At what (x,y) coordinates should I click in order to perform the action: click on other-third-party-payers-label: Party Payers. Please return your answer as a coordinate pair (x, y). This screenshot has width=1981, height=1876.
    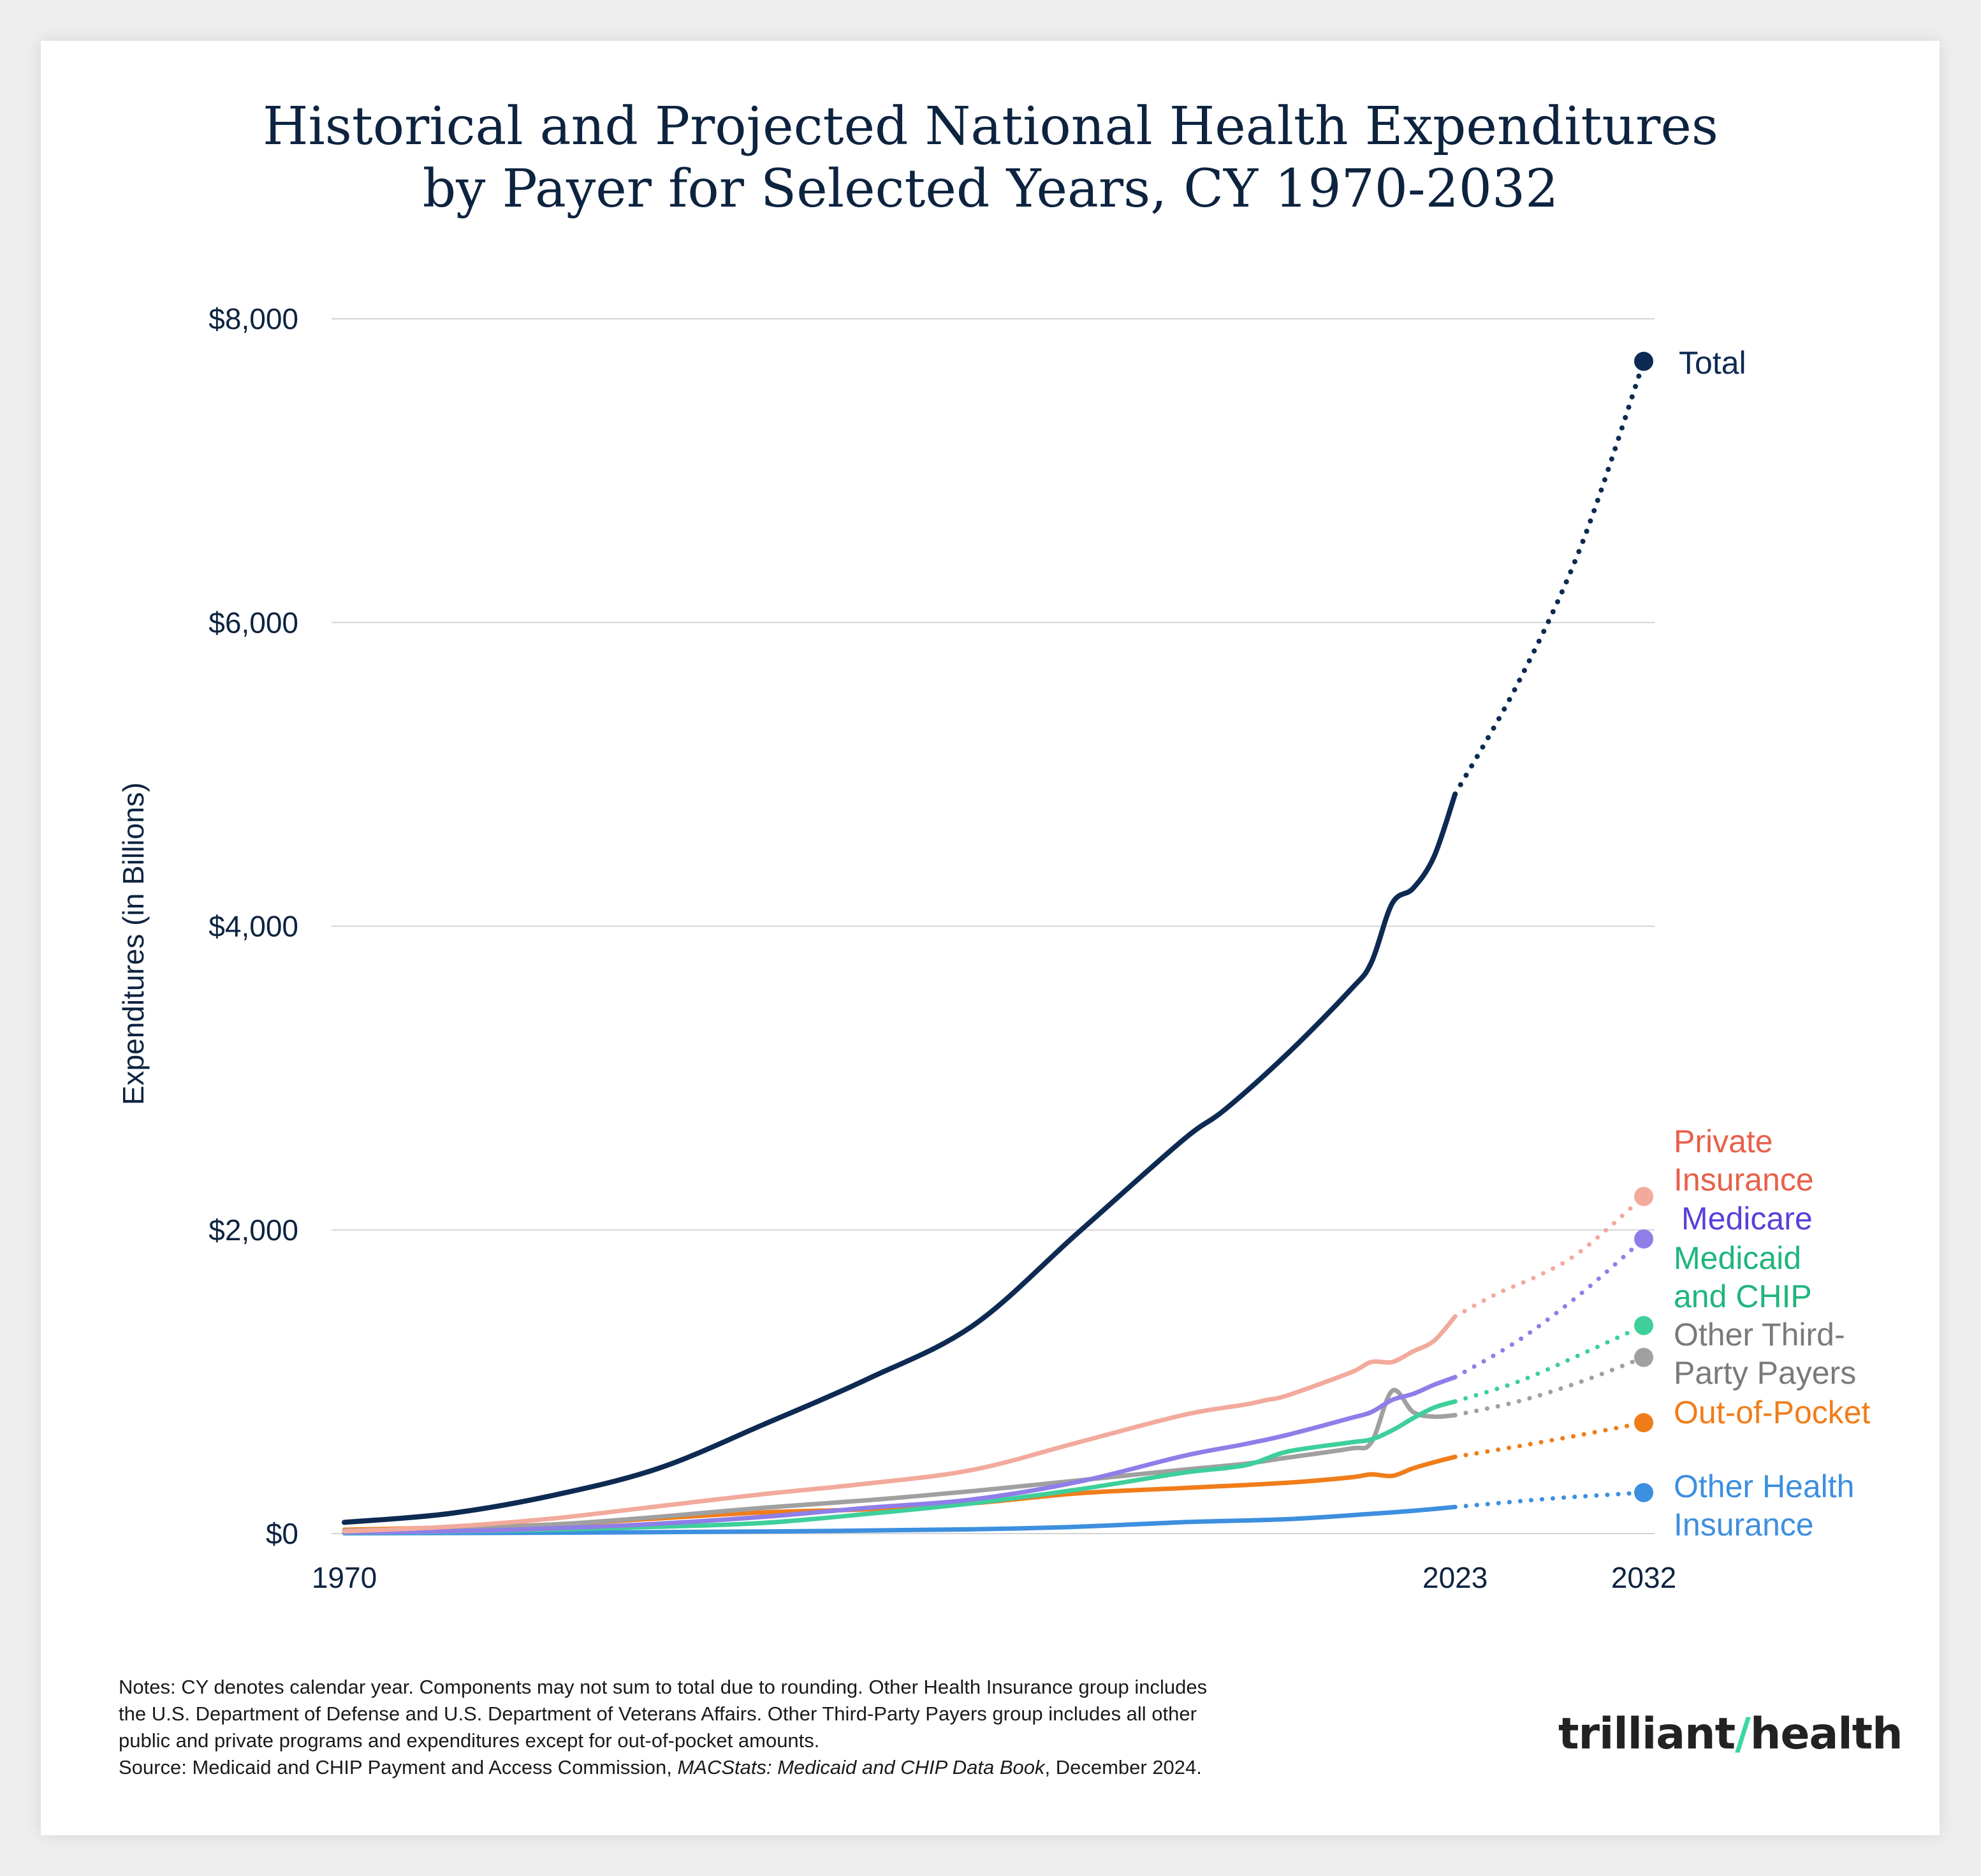
    Looking at the image, I should click on (1765, 1373).